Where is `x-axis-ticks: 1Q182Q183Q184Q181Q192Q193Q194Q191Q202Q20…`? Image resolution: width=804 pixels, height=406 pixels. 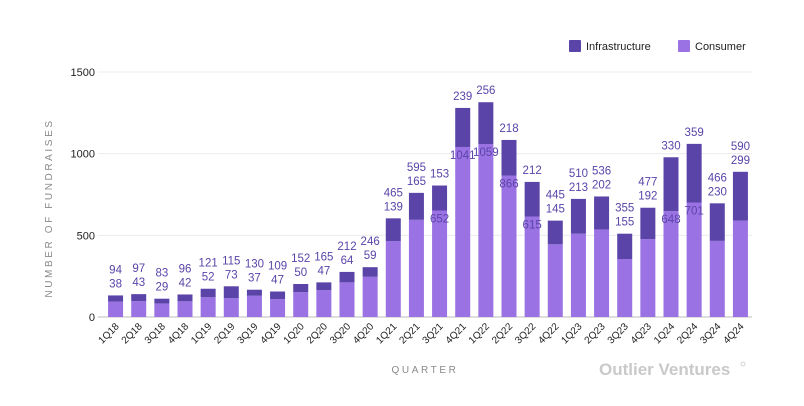
x-axis-ticks: 1Q182Q183Q184Q181Q192Q193Q194Q191Q202Q20… is located at coordinates (422, 333).